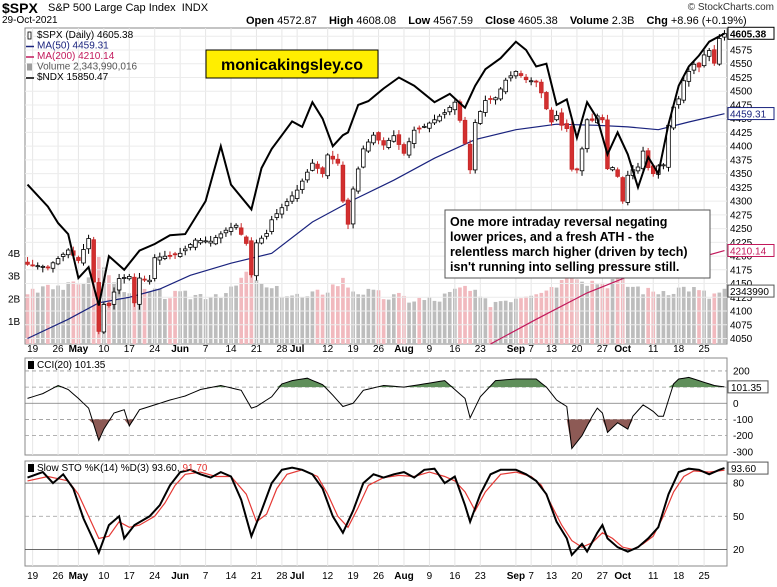 The height and width of the screenshot is (587, 777). What do you see at coordinates (741, 284) in the screenshot?
I see `price-axis-label: 4150` at bounding box center [741, 284].